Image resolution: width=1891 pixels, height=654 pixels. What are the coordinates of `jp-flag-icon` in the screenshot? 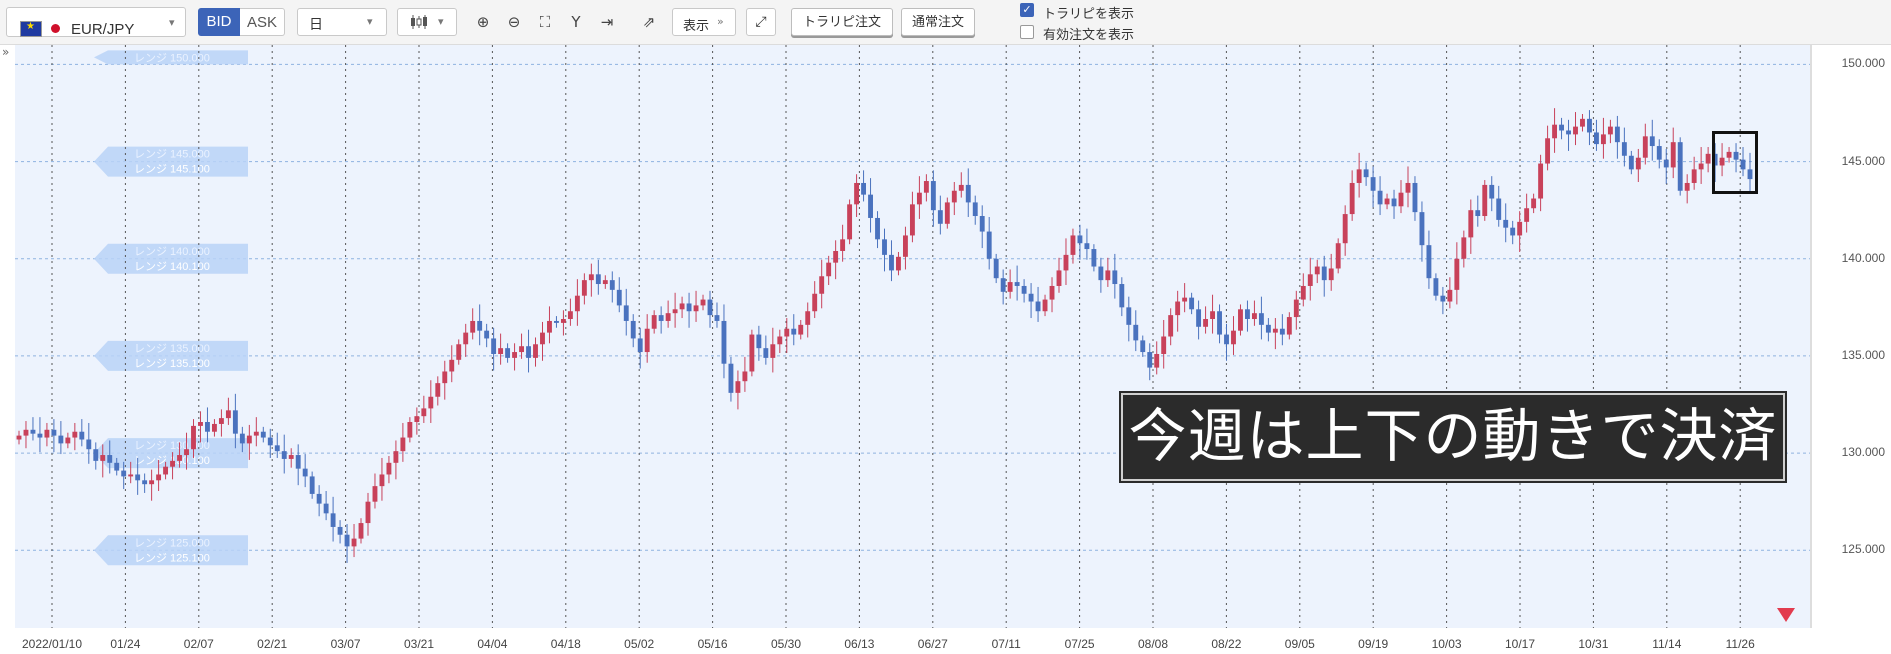 It's located at (55, 28).